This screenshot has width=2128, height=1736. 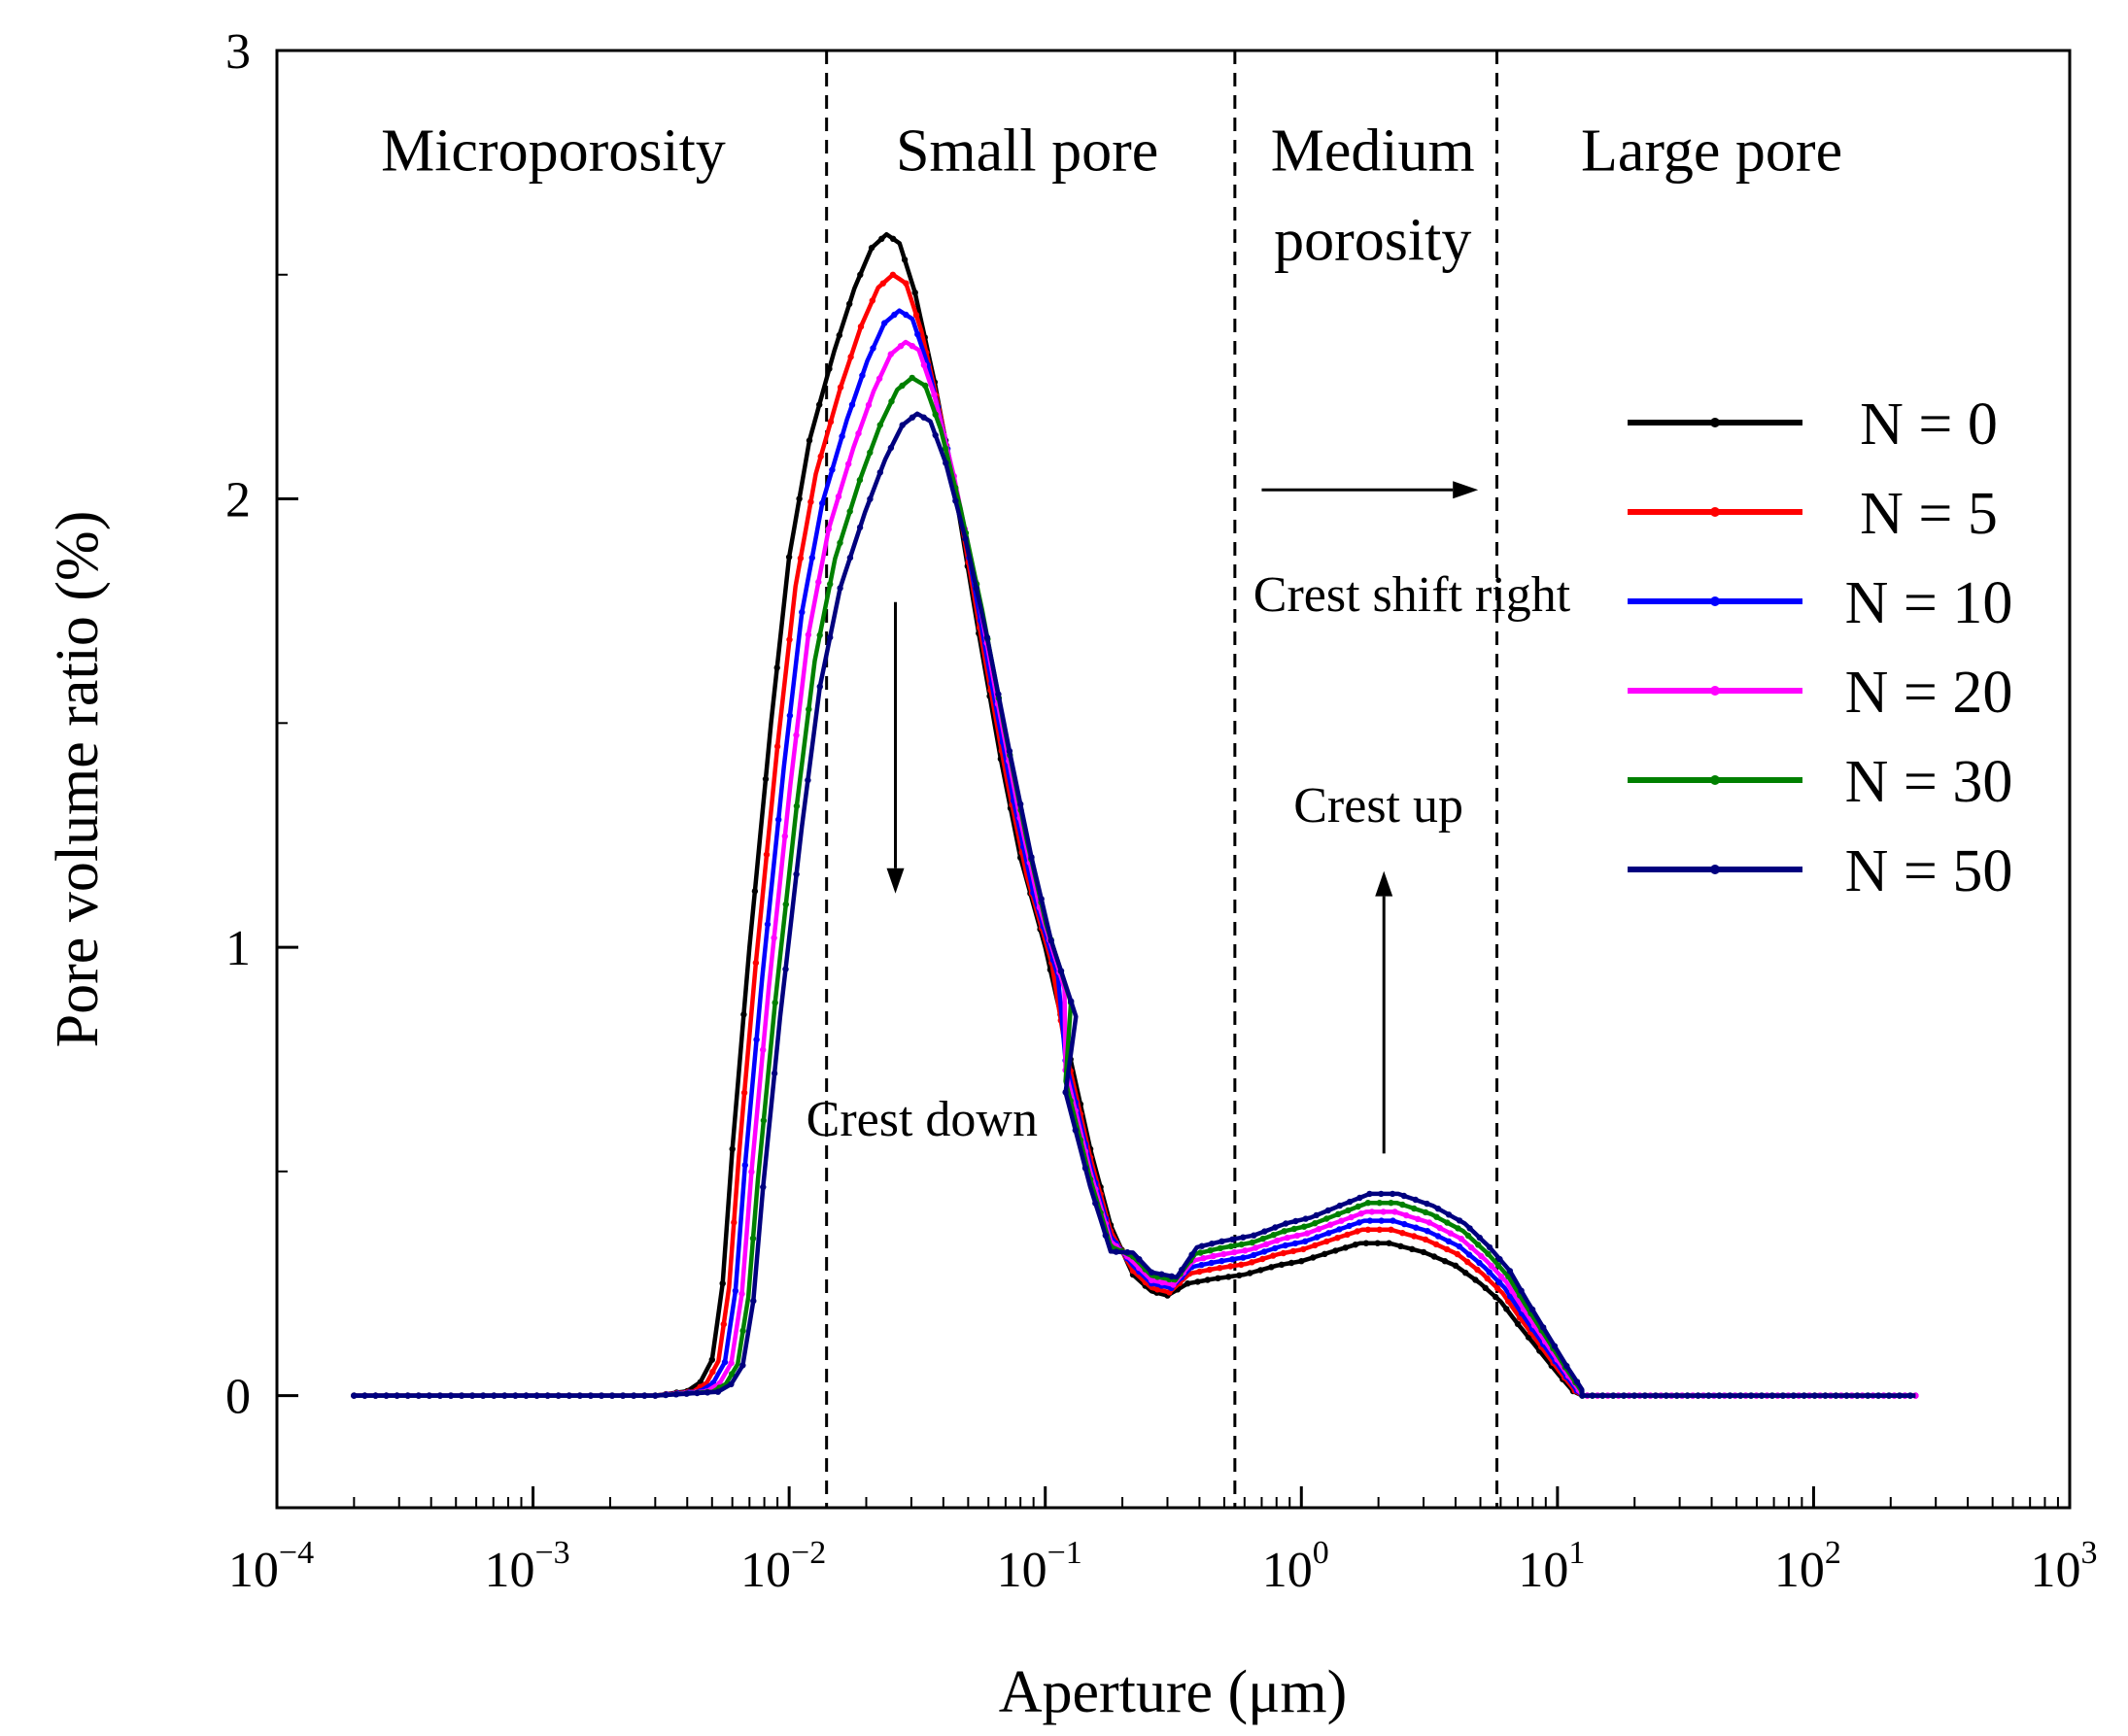 What do you see at coordinates (1027, 152) in the screenshot?
I see `region-label: Small pore` at bounding box center [1027, 152].